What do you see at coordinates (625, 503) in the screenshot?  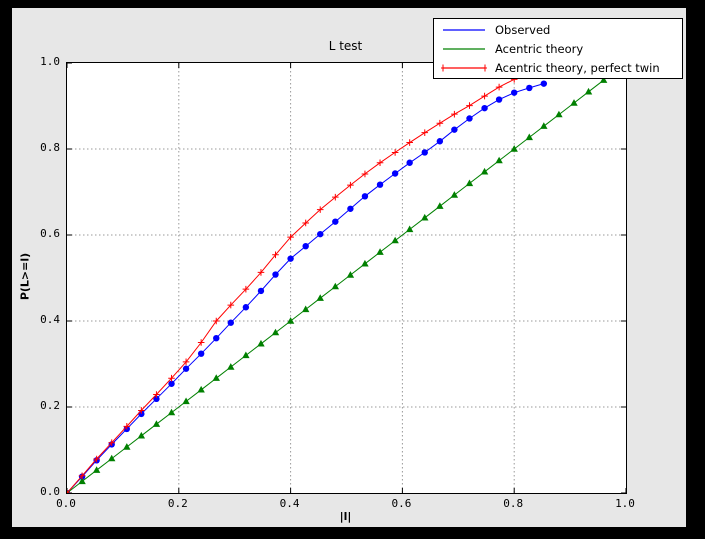 I see `x-tick-label: 1.0` at bounding box center [625, 503].